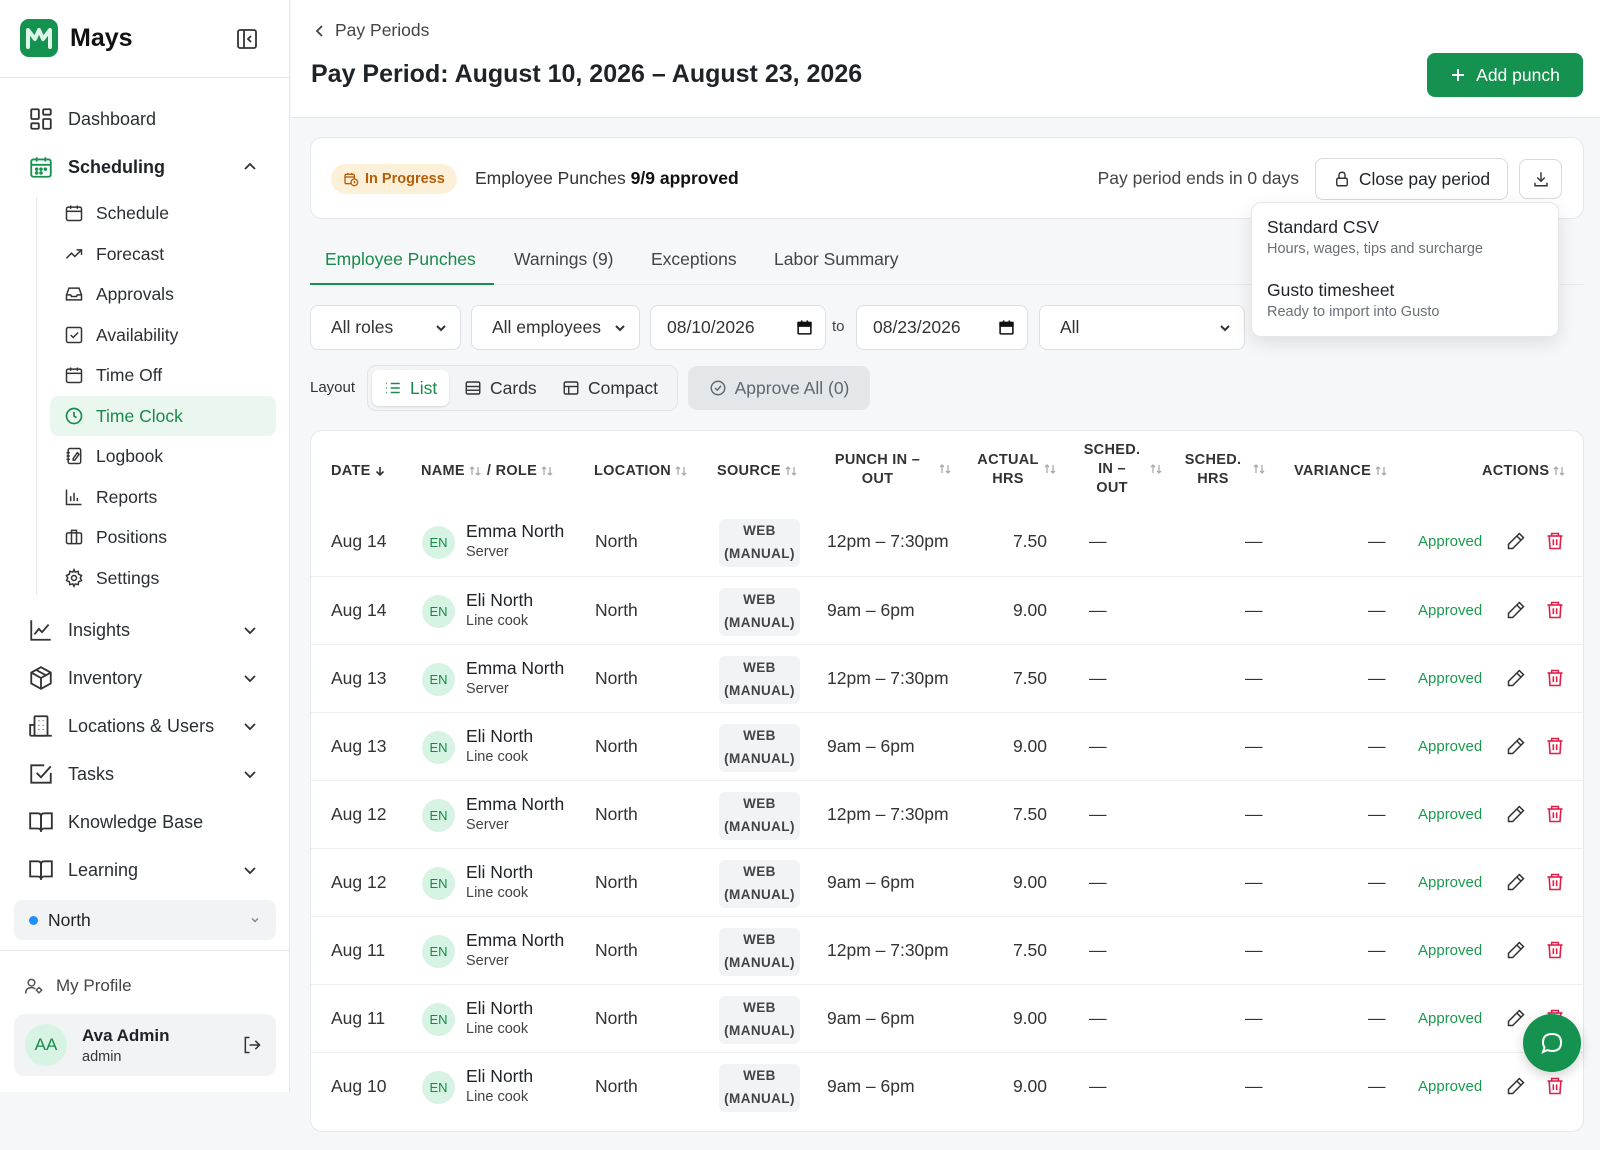 The width and height of the screenshot is (1600, 1150). I want to click on layout-option-label: List, so click(424, 387).